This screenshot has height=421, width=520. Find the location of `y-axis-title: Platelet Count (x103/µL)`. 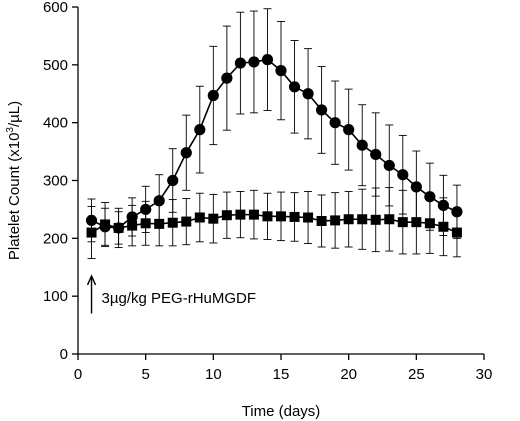

y-axis-title: Platelet Count (x103/µL) is located at coordinates (14, 180).